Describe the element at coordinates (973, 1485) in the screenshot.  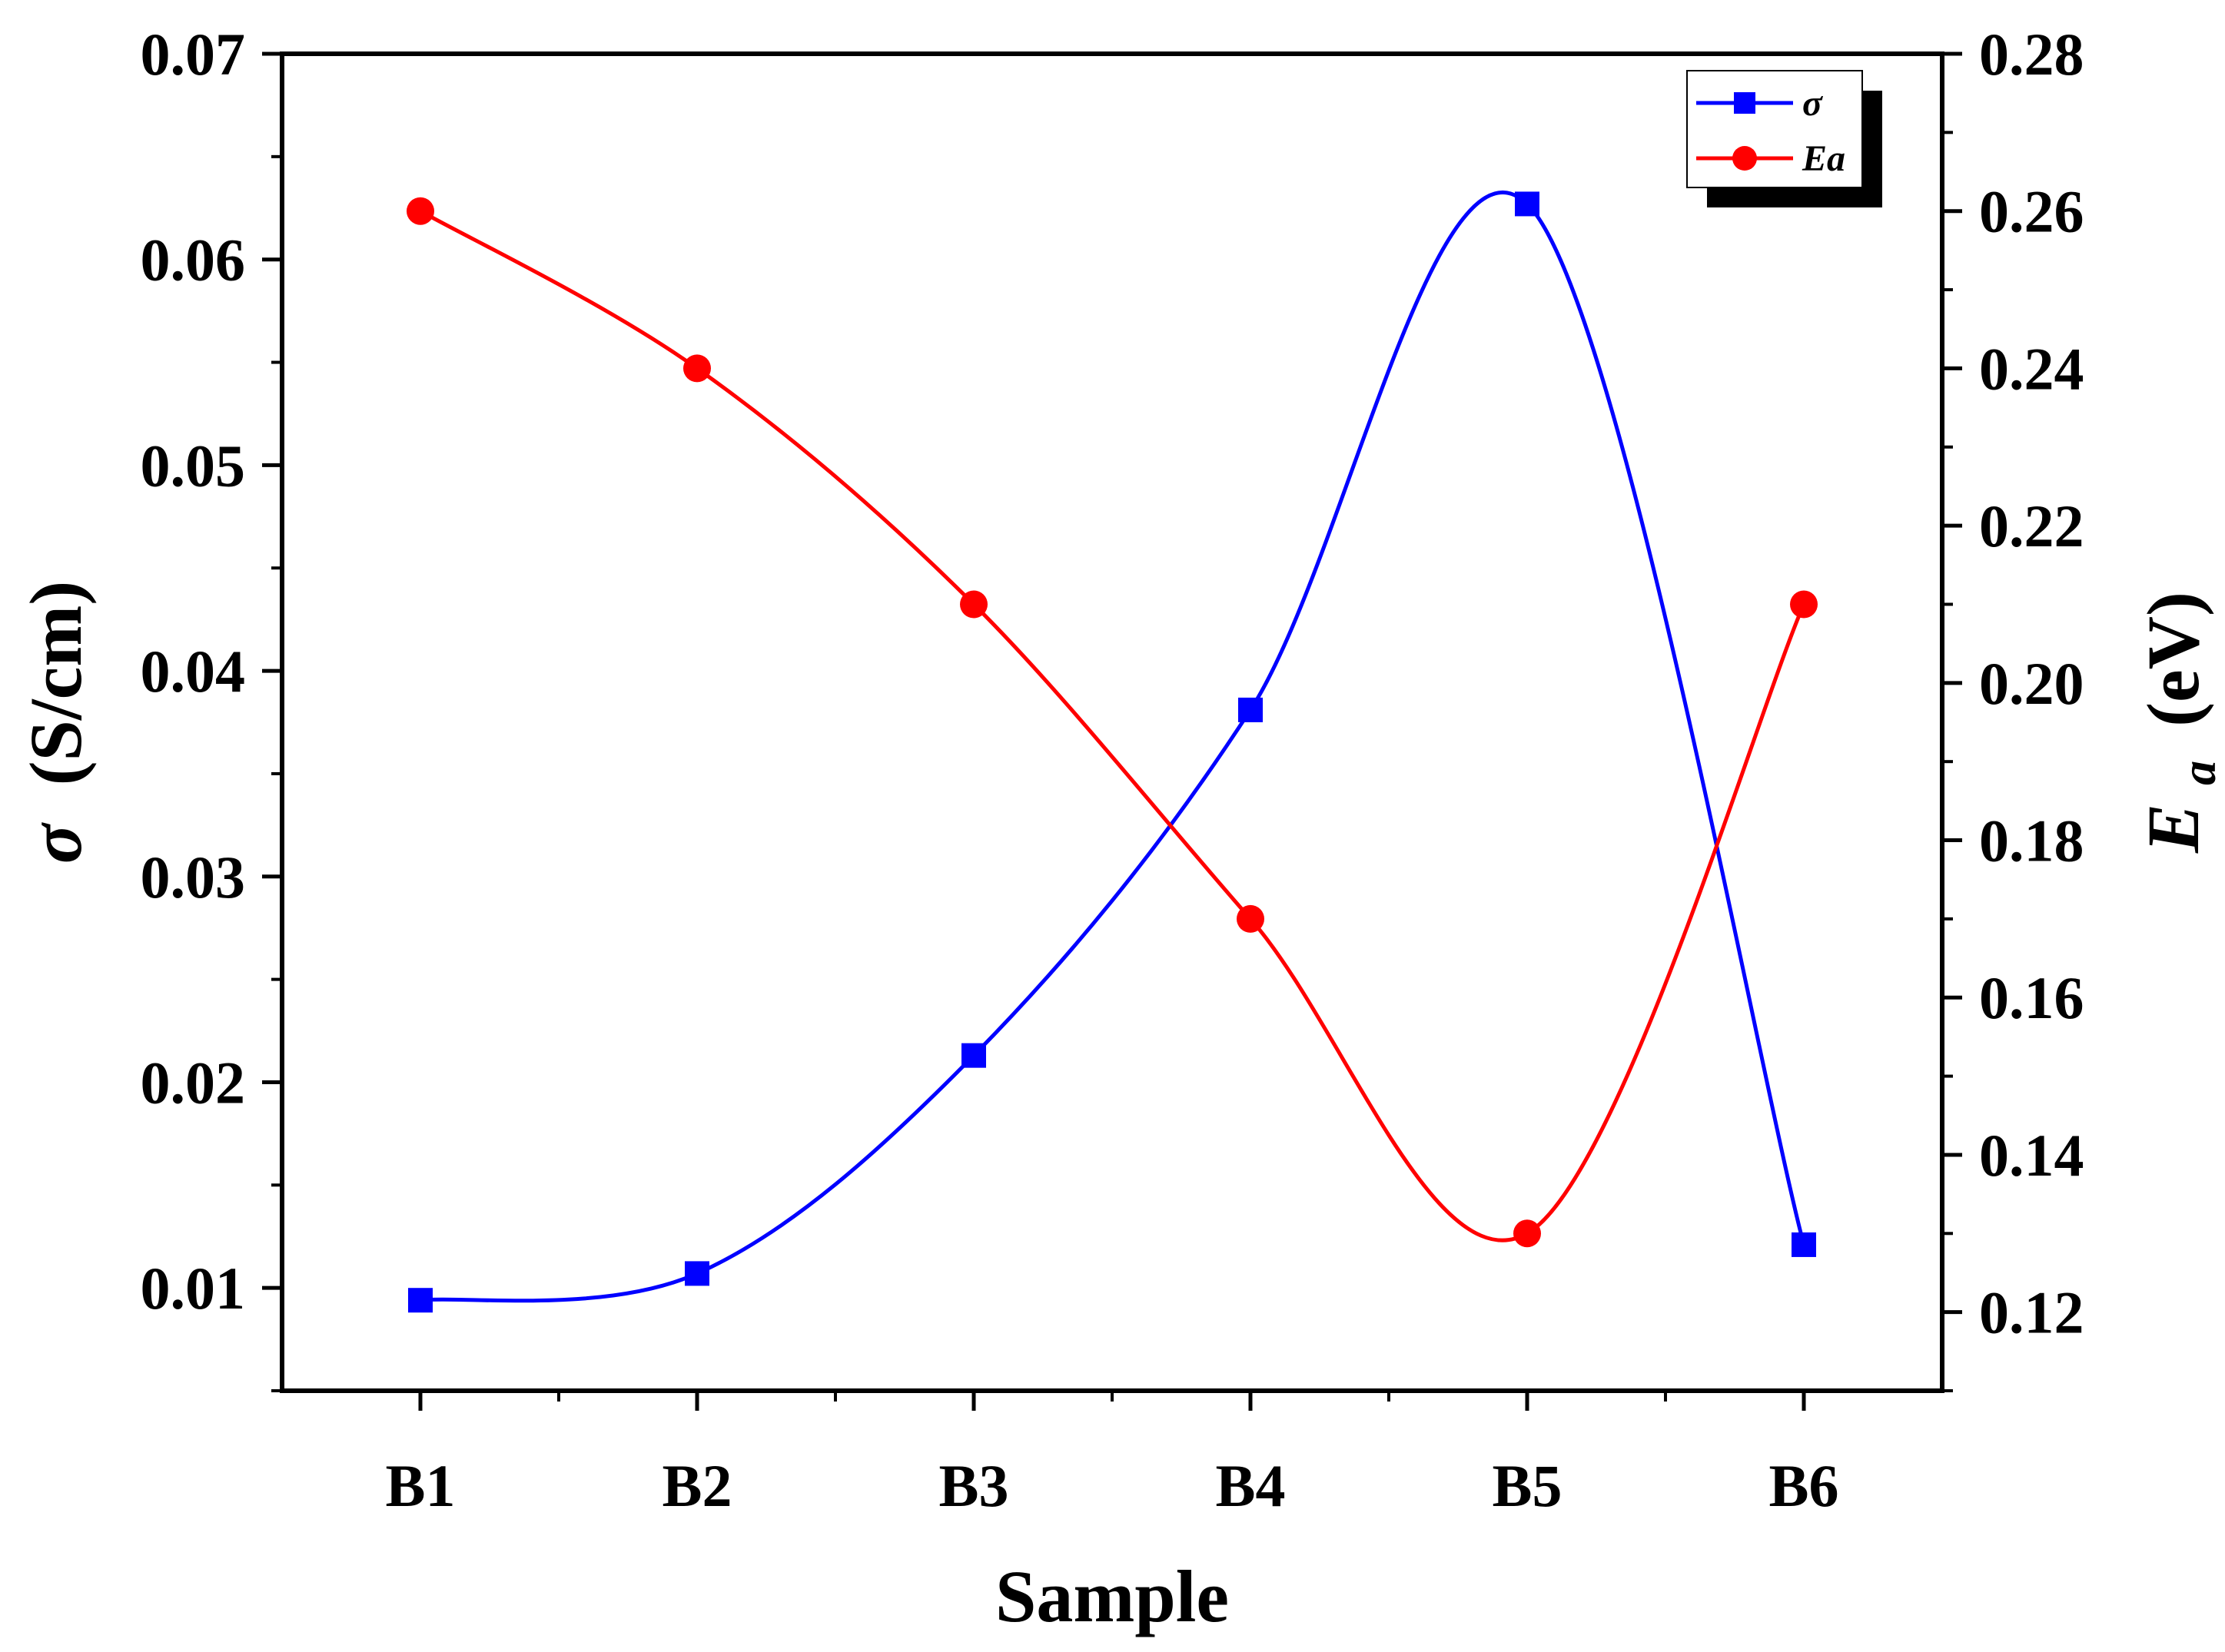
I see `x-tick-label: B3` at that location.